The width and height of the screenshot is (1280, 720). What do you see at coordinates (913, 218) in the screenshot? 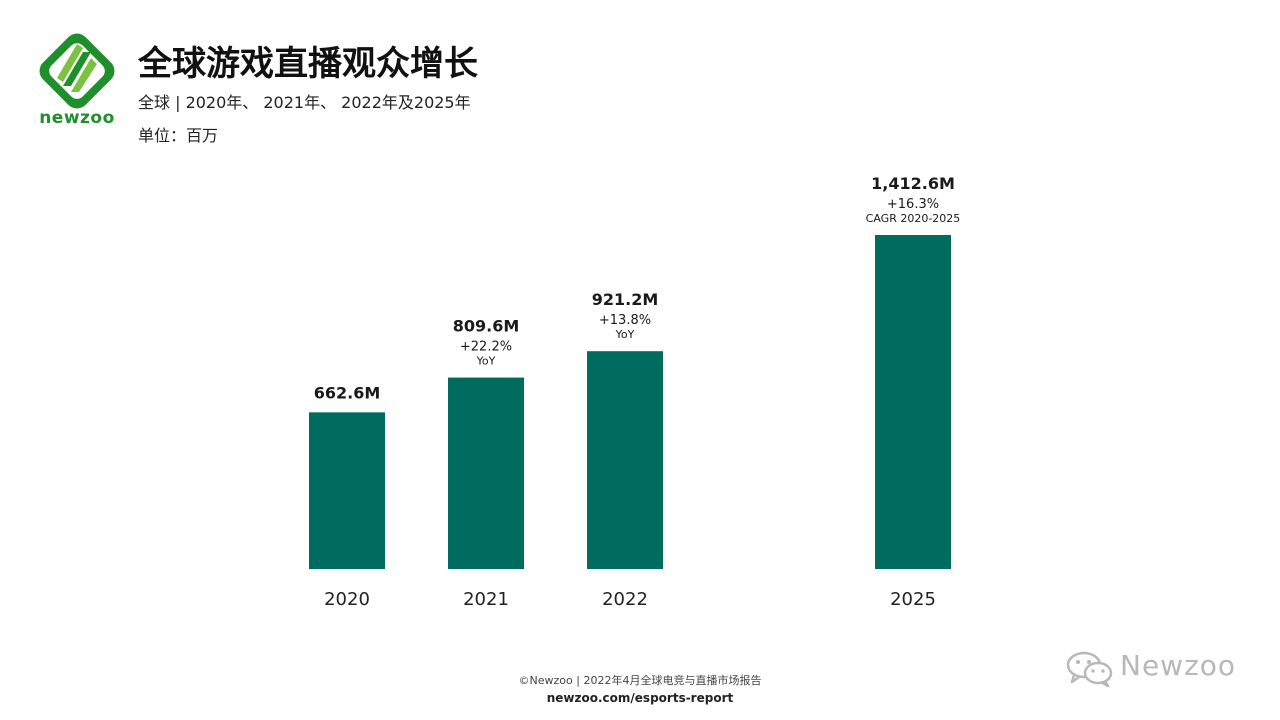
I see `growth-note: CAGR 2020-2025` at bounding box center [913, 218].